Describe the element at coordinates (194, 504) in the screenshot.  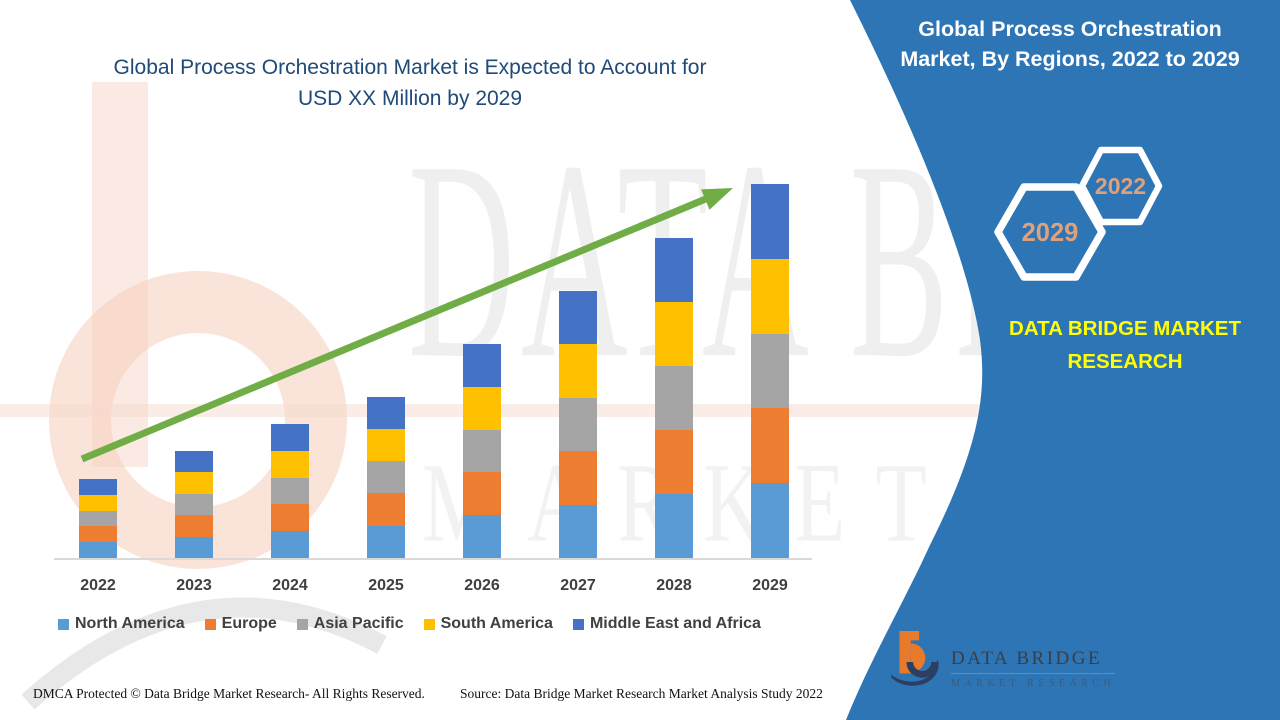
I see `bar-segment-2023-asia-pacific` at that location.